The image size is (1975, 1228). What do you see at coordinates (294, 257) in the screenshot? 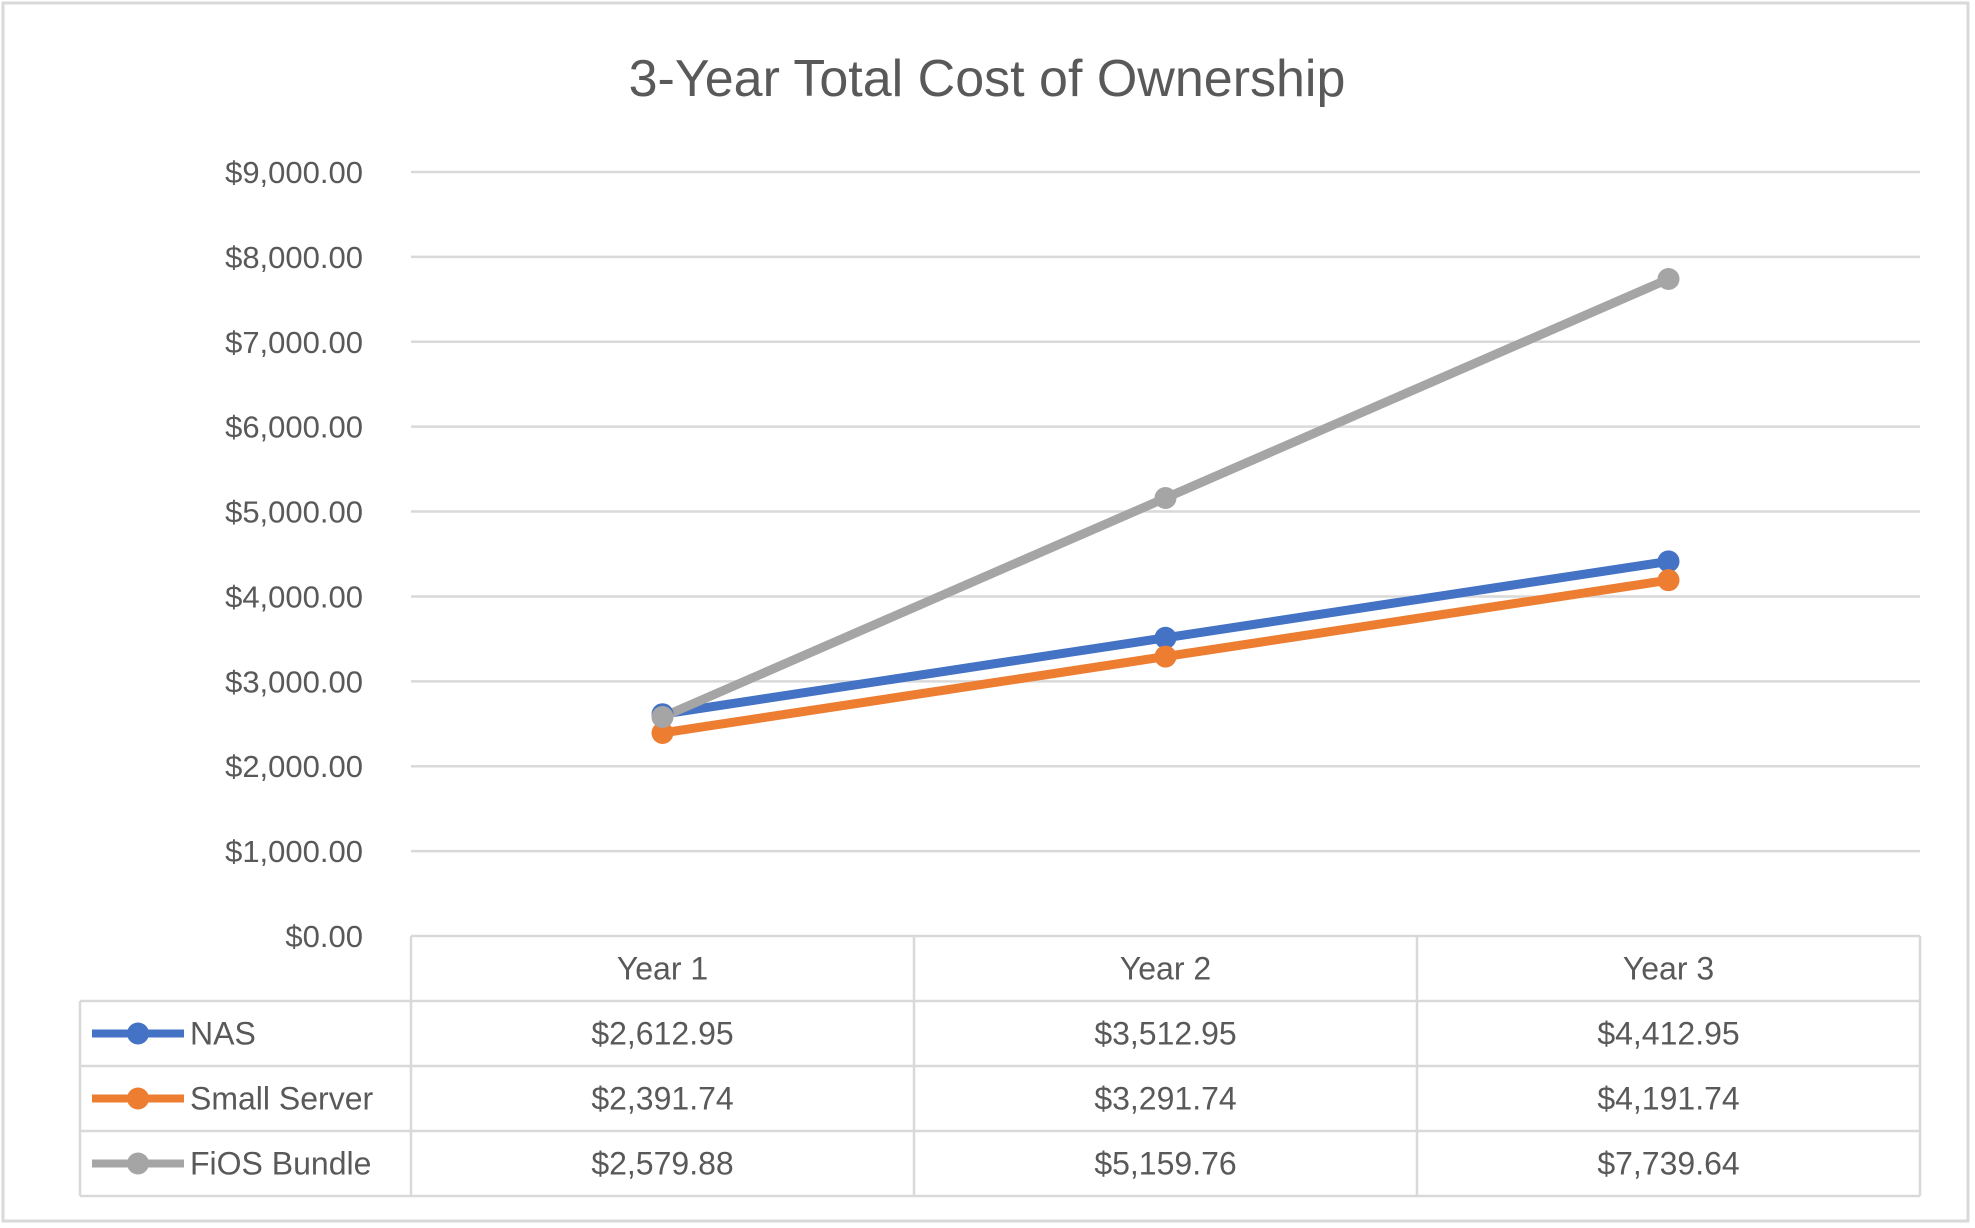
I see `y-tick-label: $8,000.00` at bounding box center [294, 257].